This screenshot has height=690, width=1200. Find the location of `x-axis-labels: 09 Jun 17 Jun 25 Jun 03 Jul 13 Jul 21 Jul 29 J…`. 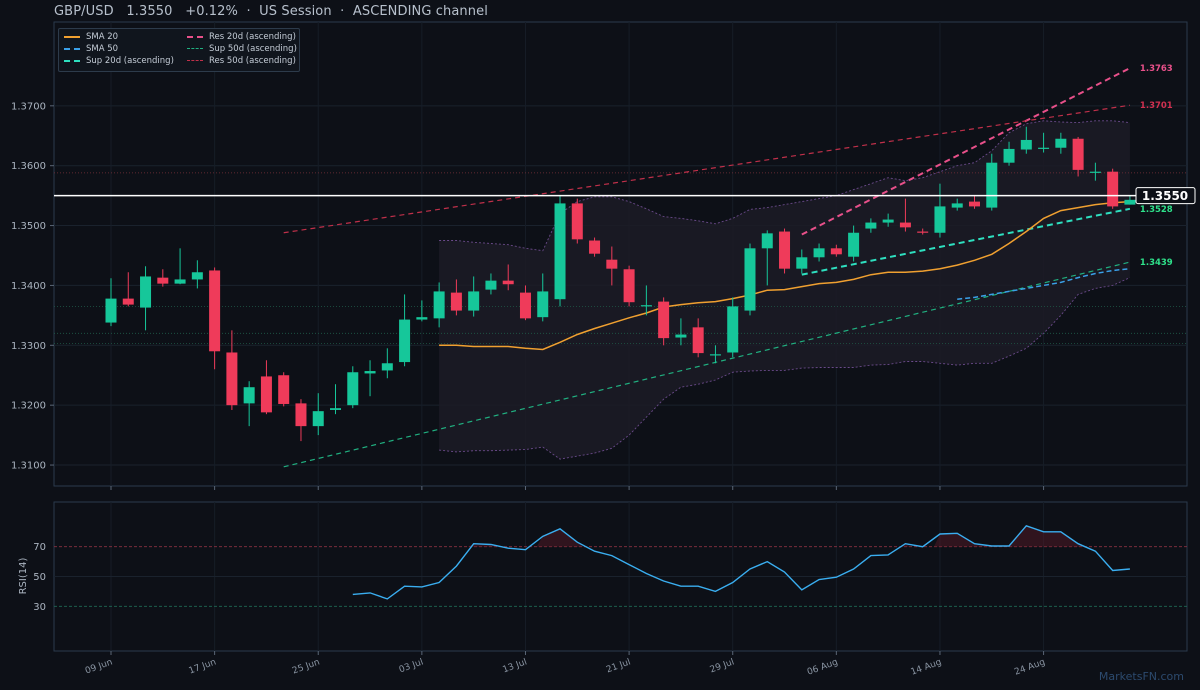

x-axis-labels: 09 Jun 17 Jun 25 Jun 03 Jul 13 Jul 21 Jul 29 J… is located at coordinates (565, 664).